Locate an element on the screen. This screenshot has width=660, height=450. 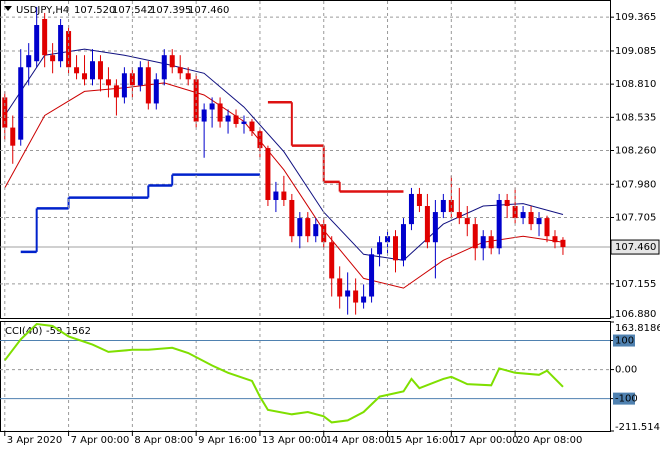
x-tick-label: 13 Apr 00:00 is located at coordinates (294, 440).